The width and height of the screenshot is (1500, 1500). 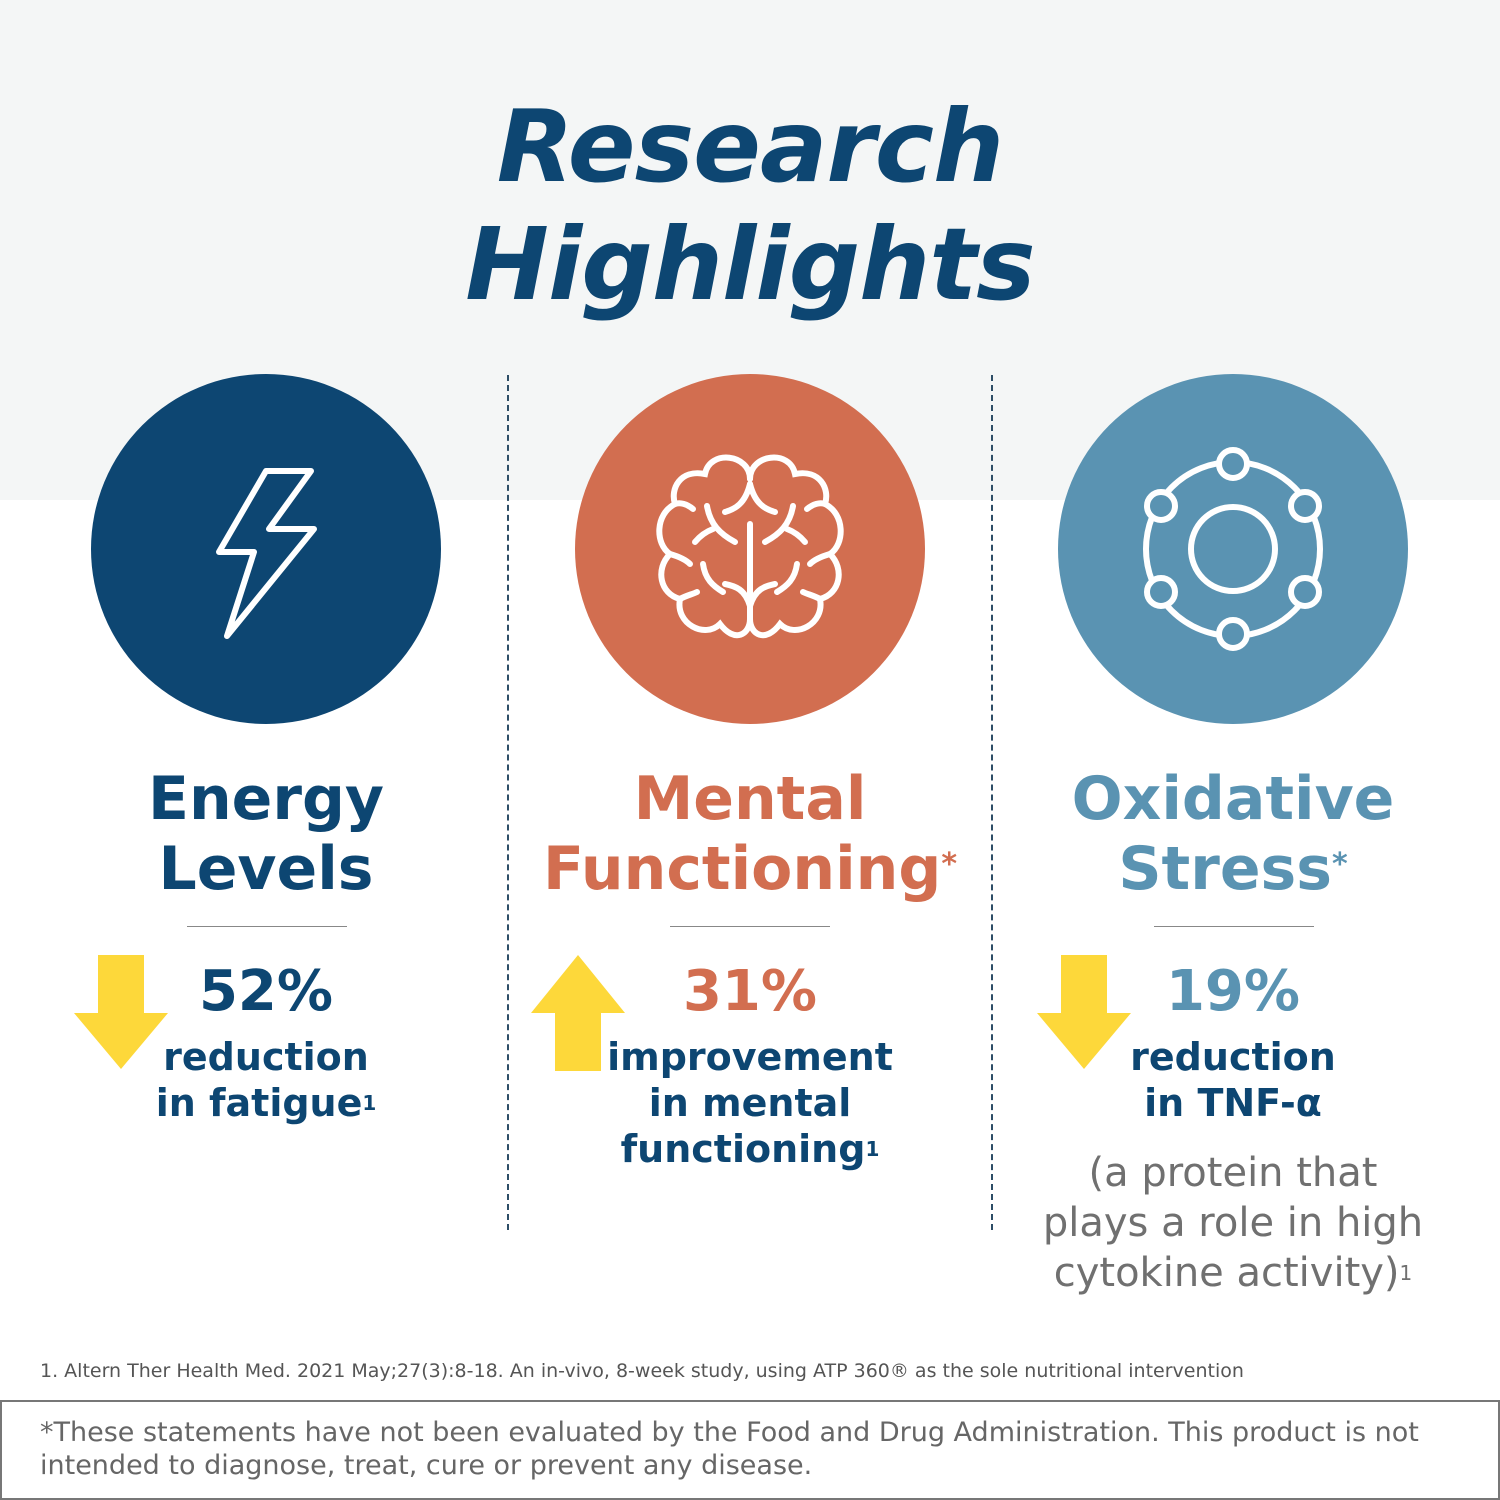 What do you see at coordinates (578, 1013) in the screenshot?
I see `arrow-up-icon` at bounding box center [578, 1013].